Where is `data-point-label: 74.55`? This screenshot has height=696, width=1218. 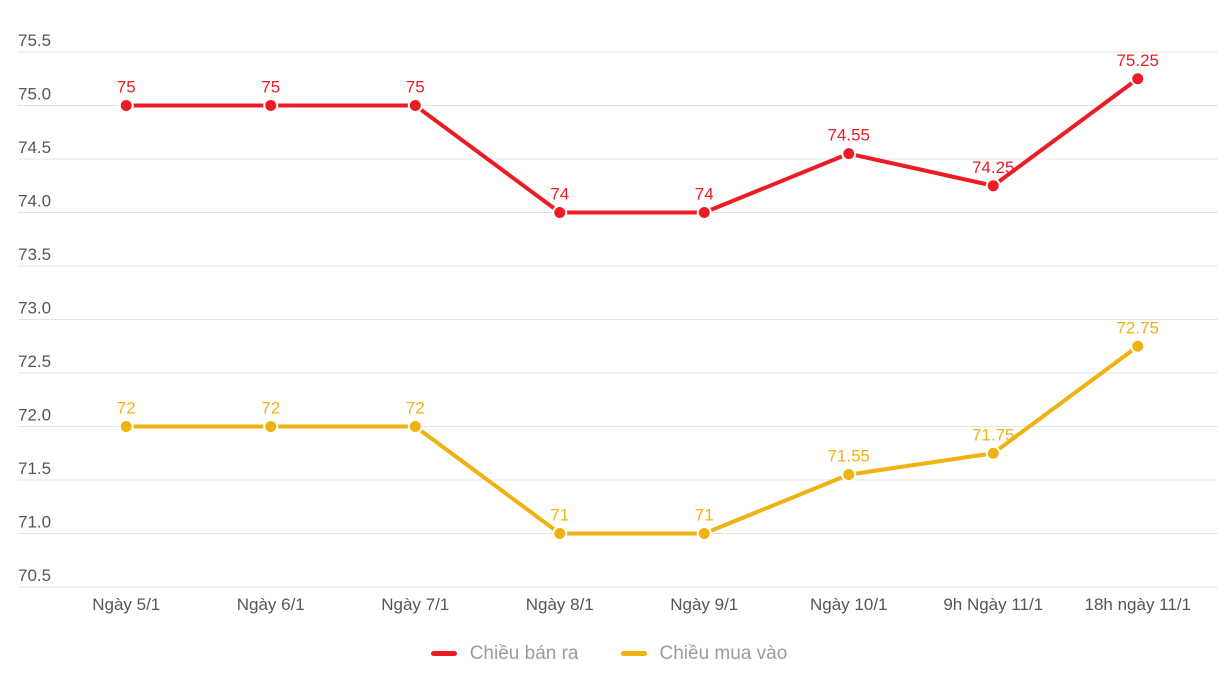
data-point-label: 74.55 is located at coordinates (848, 135).